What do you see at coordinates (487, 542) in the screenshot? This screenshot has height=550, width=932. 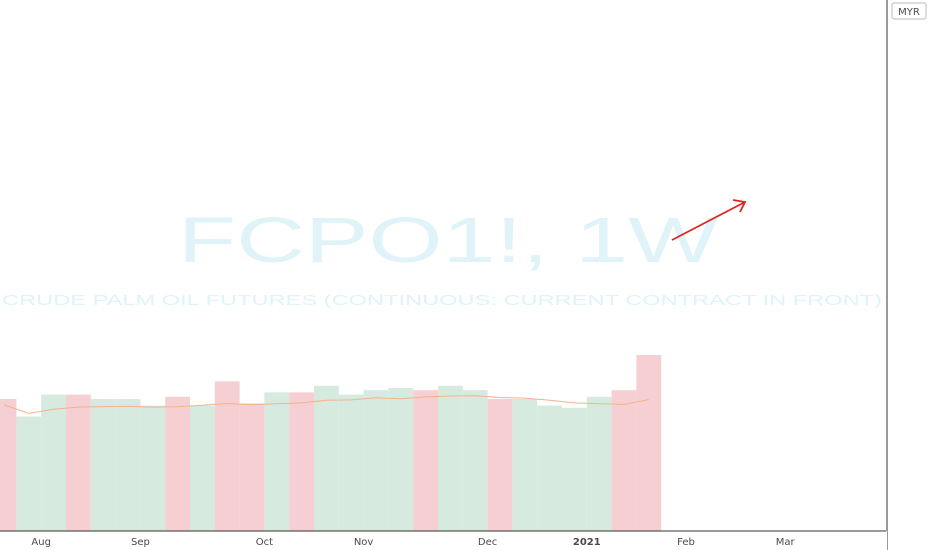 I see `x-tick-label: Dec` at bounding box center [487, 542].